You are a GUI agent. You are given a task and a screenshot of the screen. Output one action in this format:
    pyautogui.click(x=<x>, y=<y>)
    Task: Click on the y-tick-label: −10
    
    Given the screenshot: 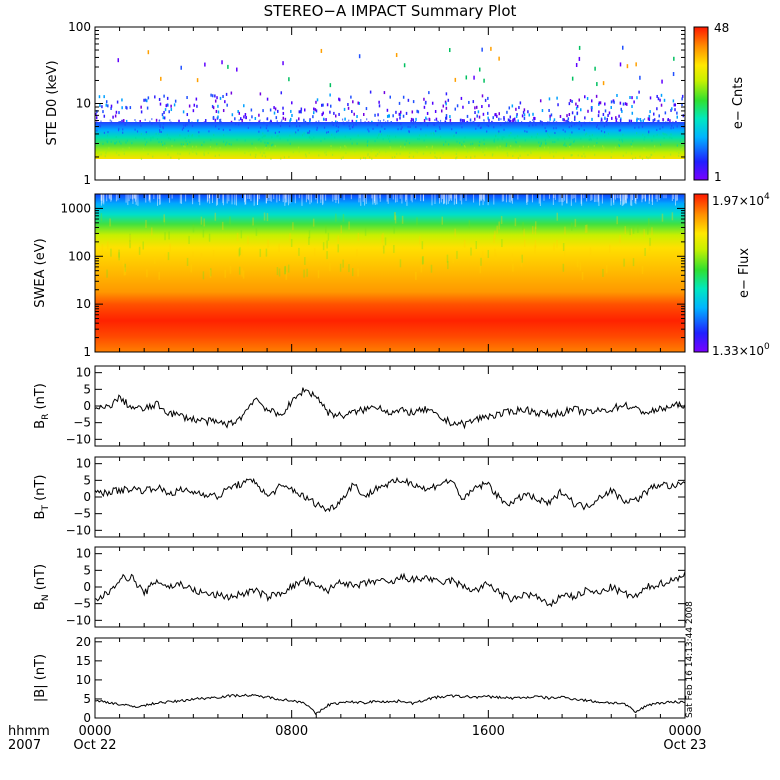 What is the action you would take?
    pyautogui.click(x=78, y=620)
    